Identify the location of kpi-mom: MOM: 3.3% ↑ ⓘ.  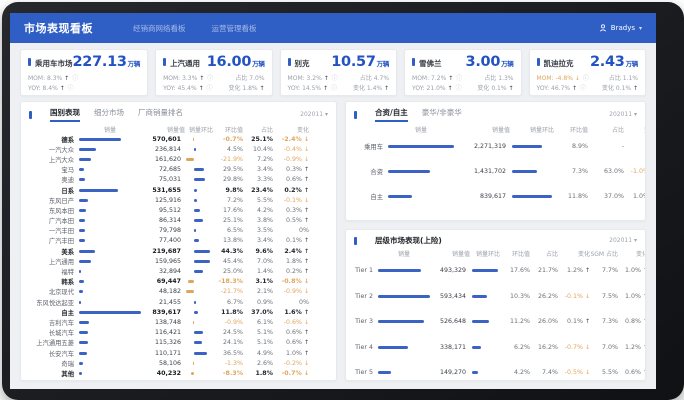
(188, 78).